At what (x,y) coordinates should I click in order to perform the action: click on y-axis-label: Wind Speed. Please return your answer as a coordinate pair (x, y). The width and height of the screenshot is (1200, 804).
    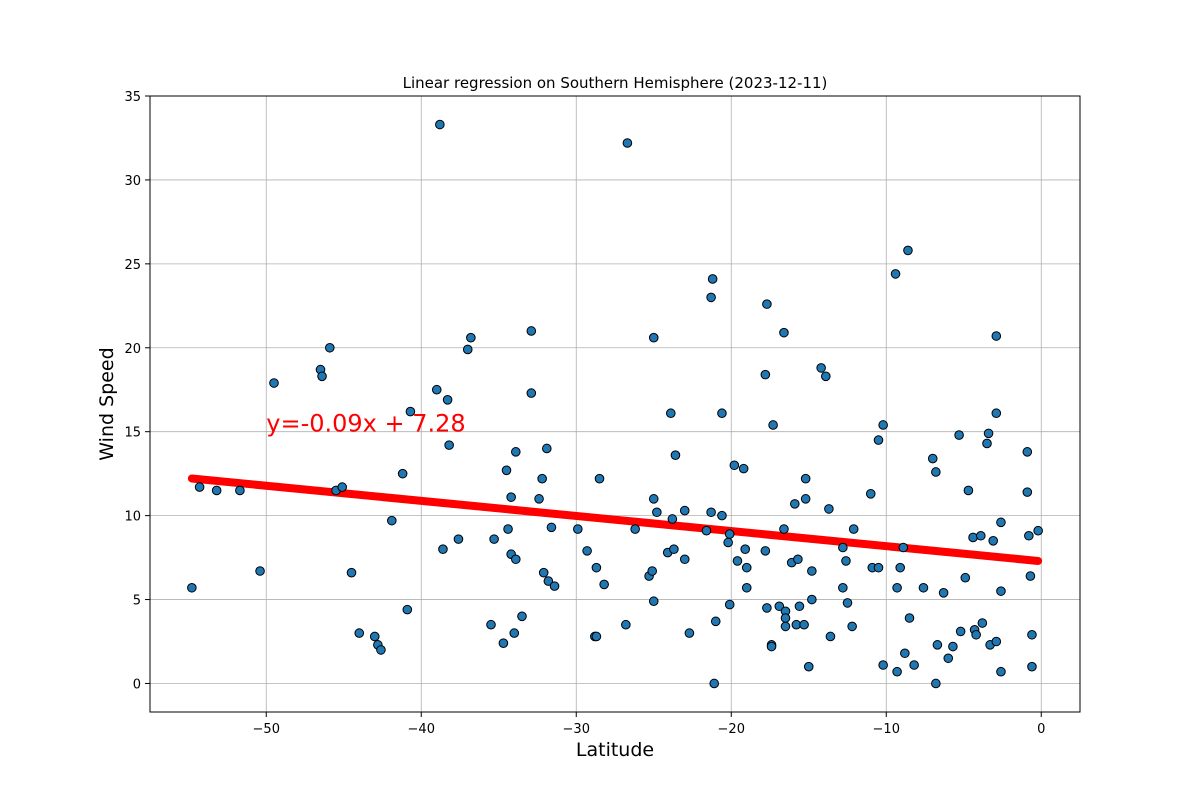
    Looking at the image, I should click on (107, 403).